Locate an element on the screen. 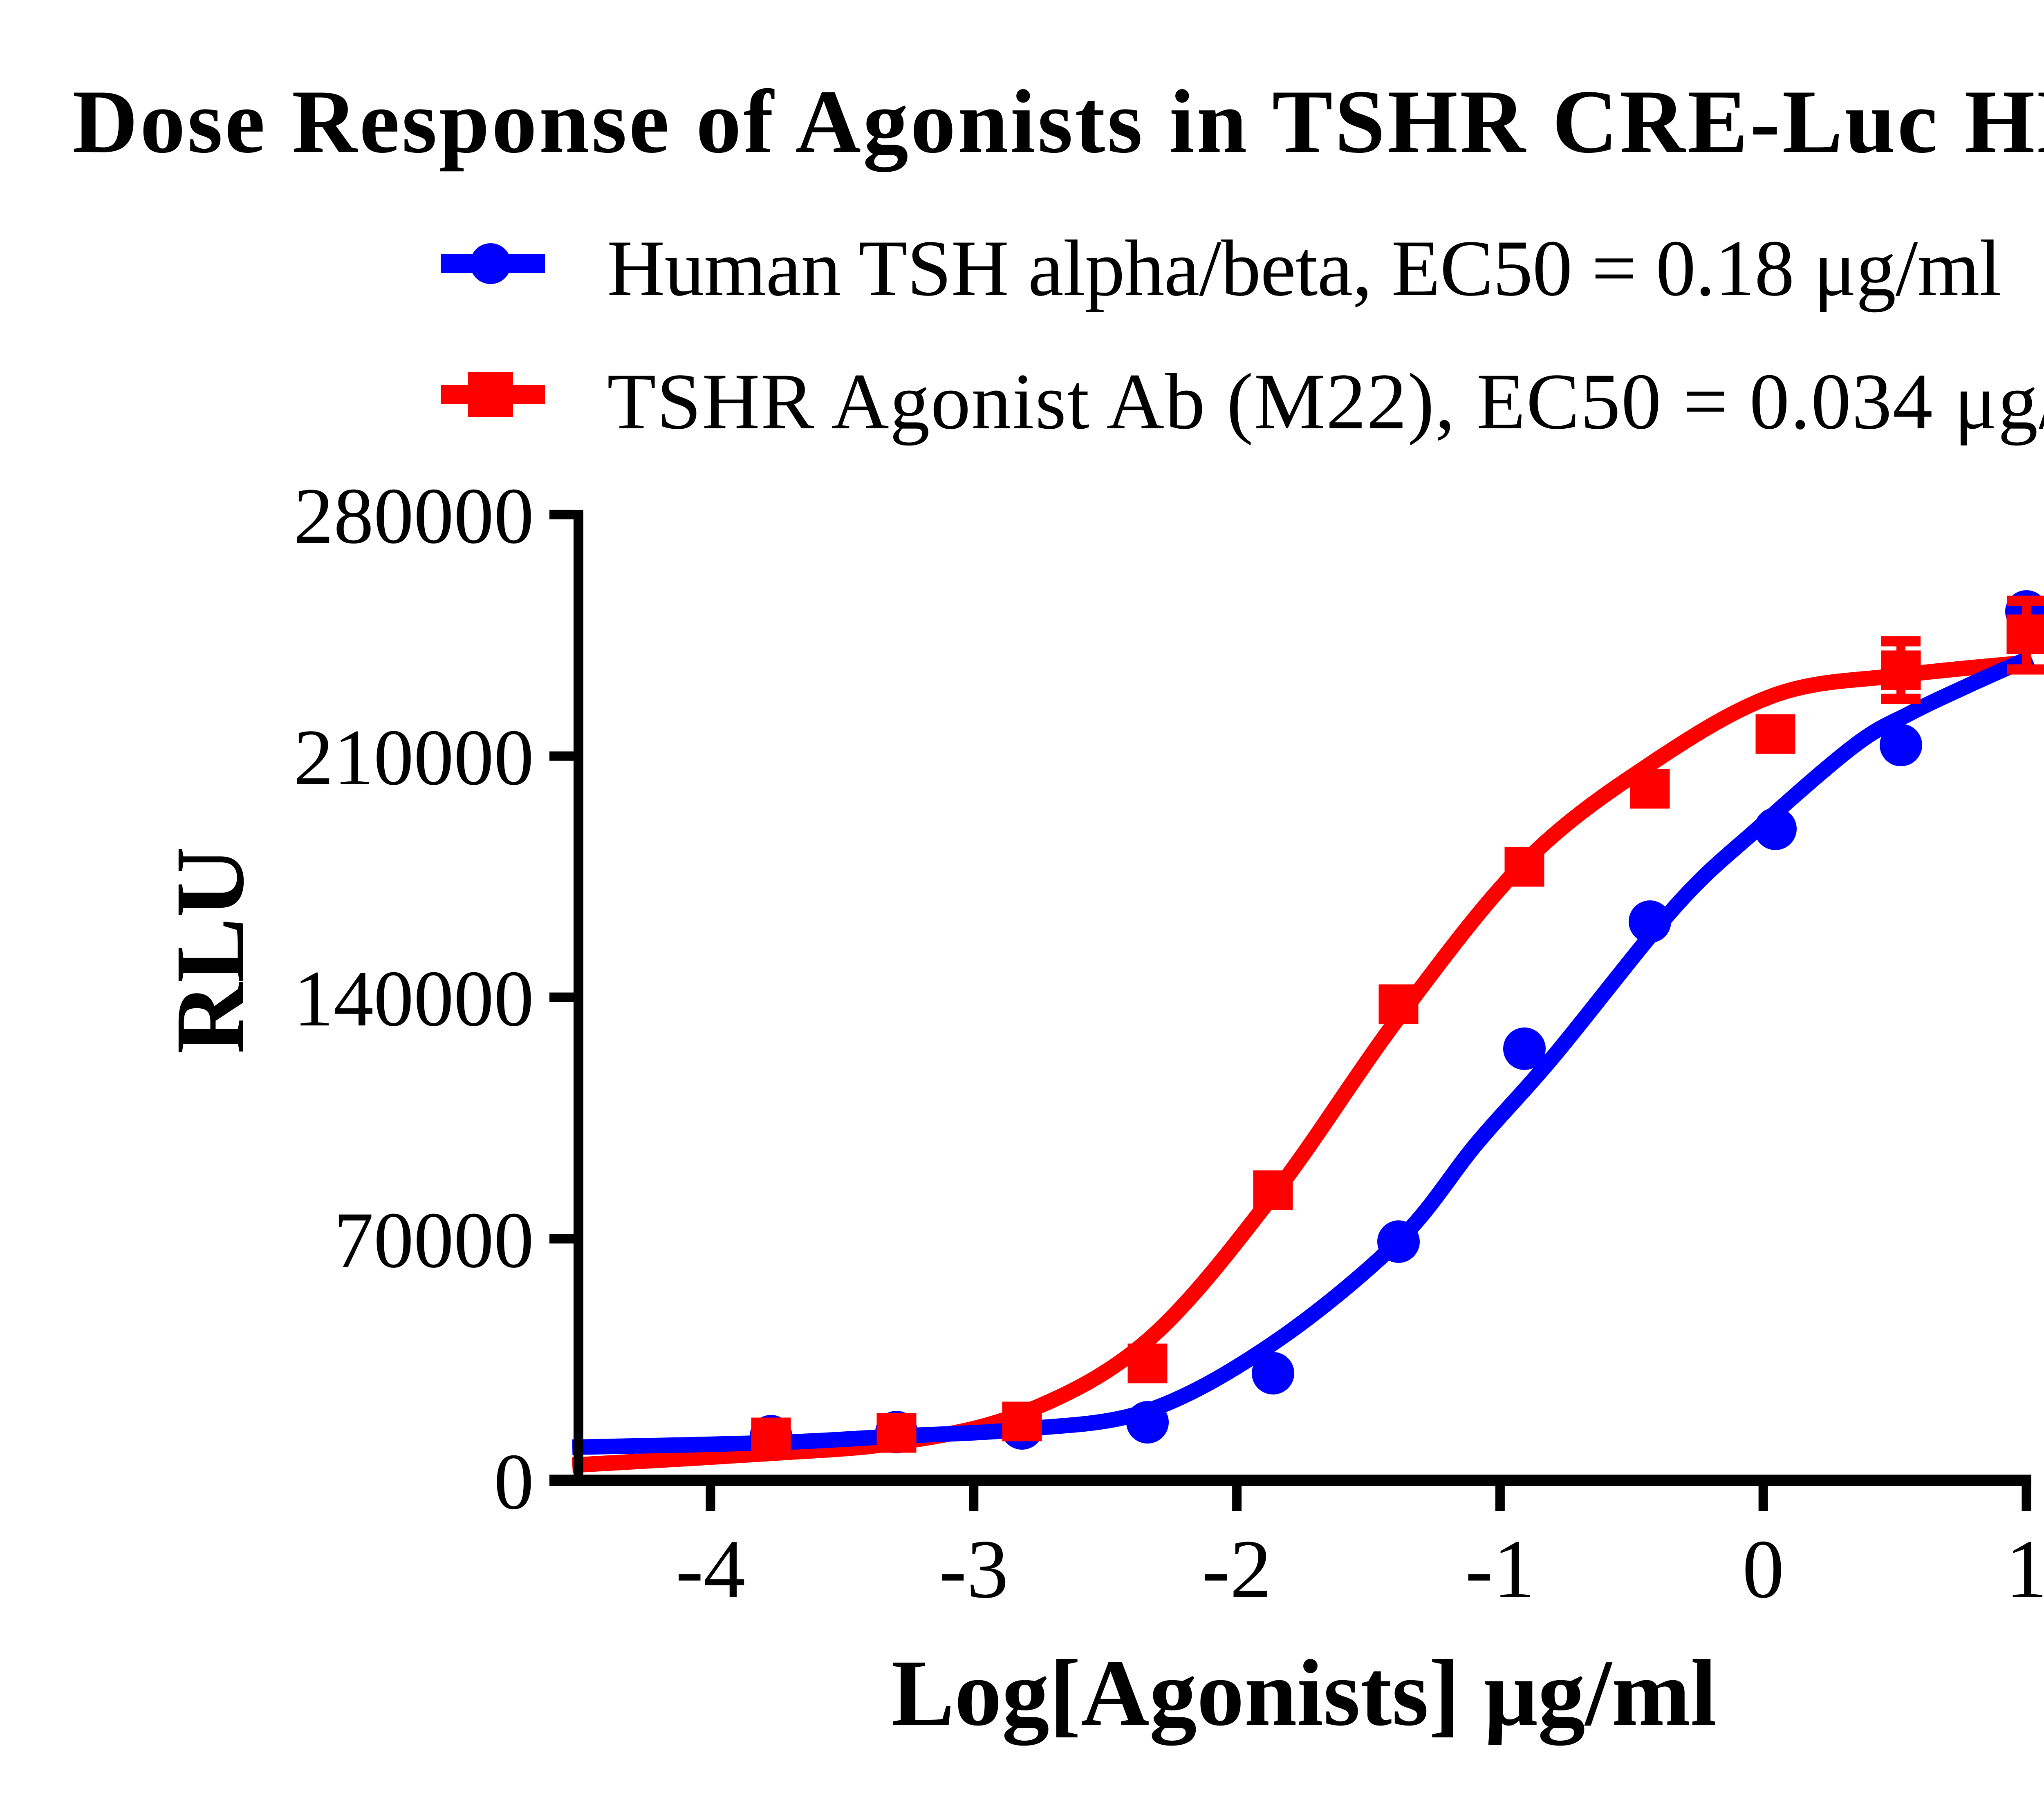 The image size is (2044, 1813). svg-text: -4 is located at coordinates (711, 1569).